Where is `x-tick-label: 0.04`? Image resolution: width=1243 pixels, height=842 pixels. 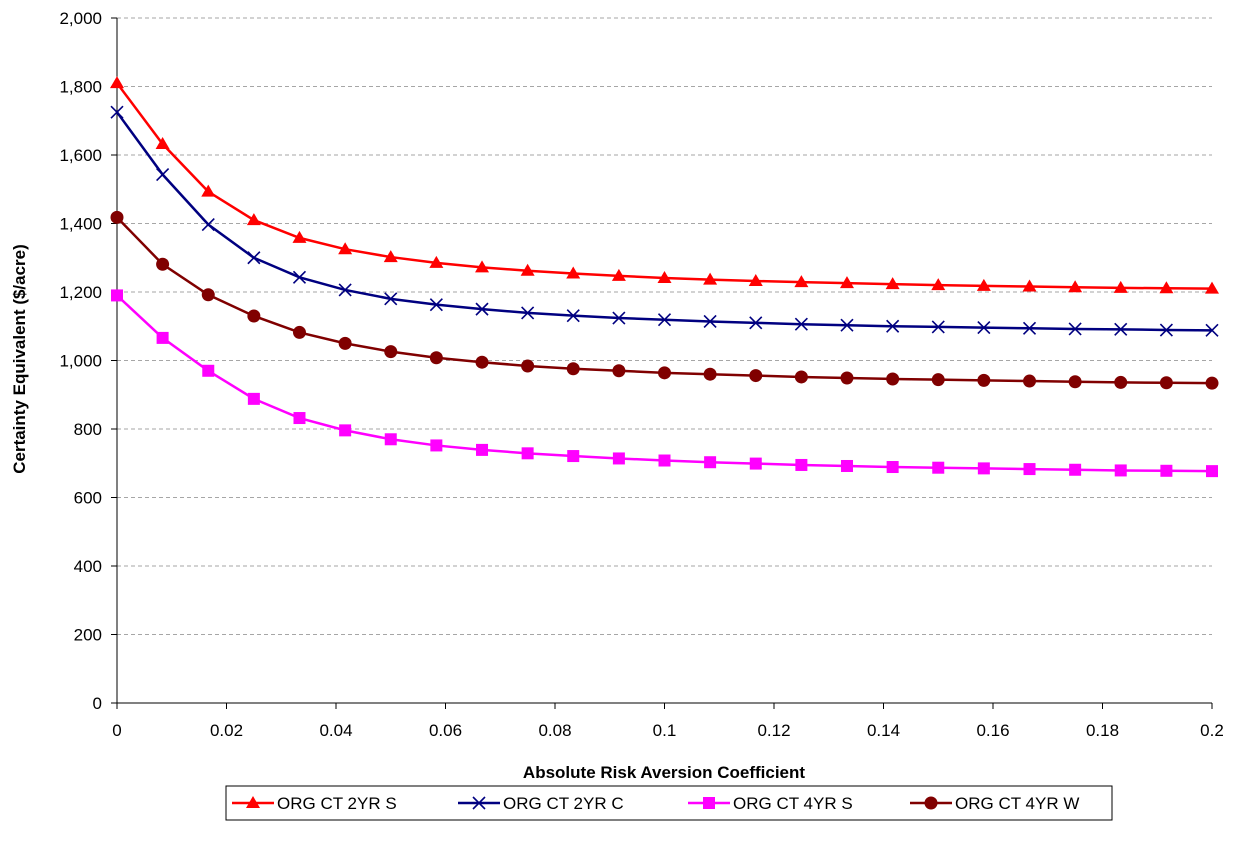
x-tick-label: 0.04 is located at coordinates (335, 730).